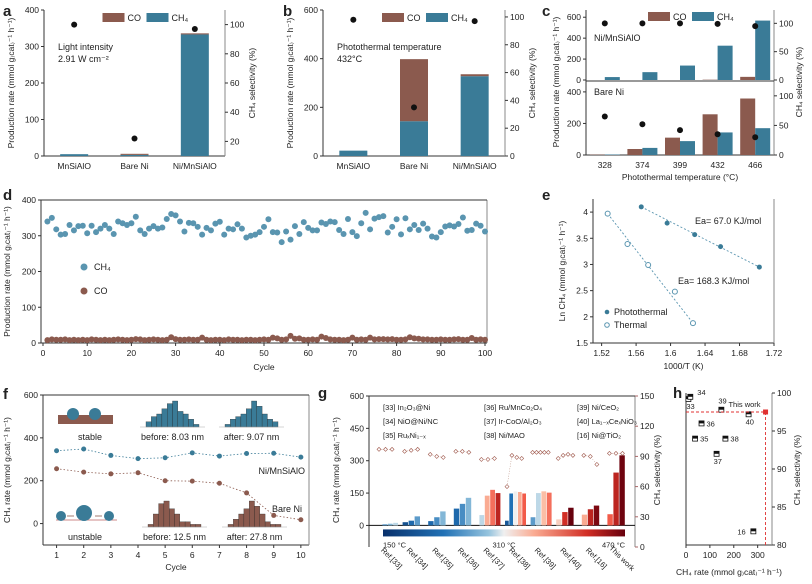 The width and height of the screenshot is (812, 584). Describe the element at coordinates (195, 166) in the screenshot. I see `x-tick-label: Ni/MnSiAlO` at that location.